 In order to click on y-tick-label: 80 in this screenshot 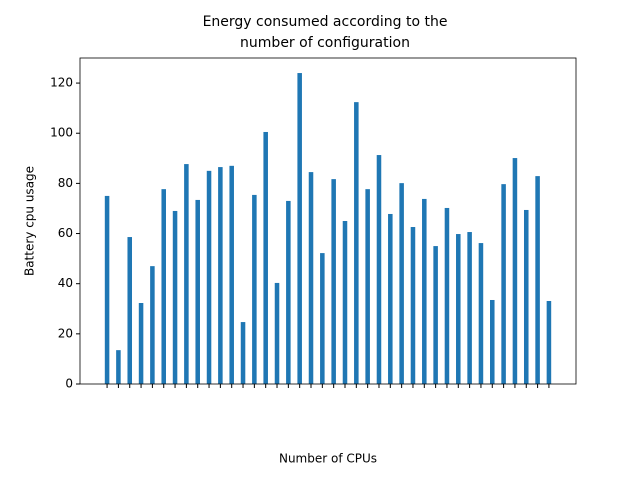, I will do `click(65, 183)`.